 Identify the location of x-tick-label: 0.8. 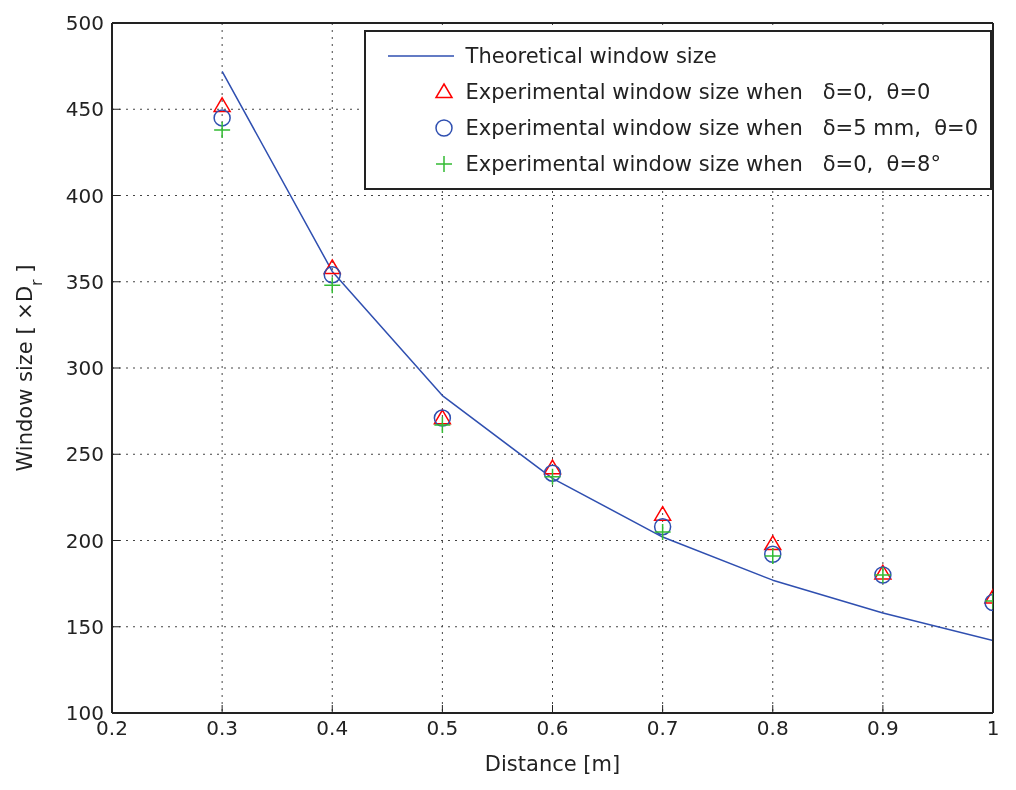
(772, 728).